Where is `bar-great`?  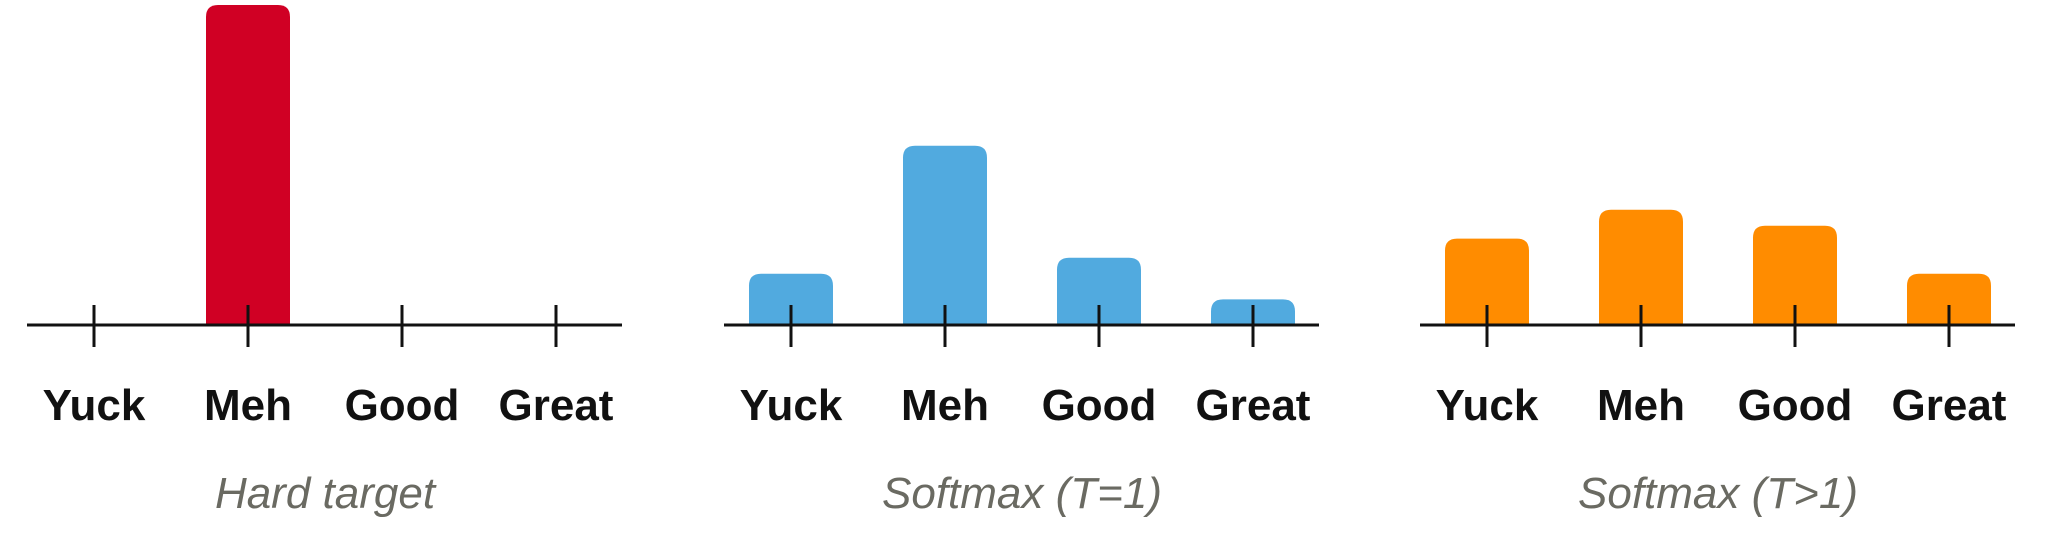 bar-great is located at coordinates (1949, 299).